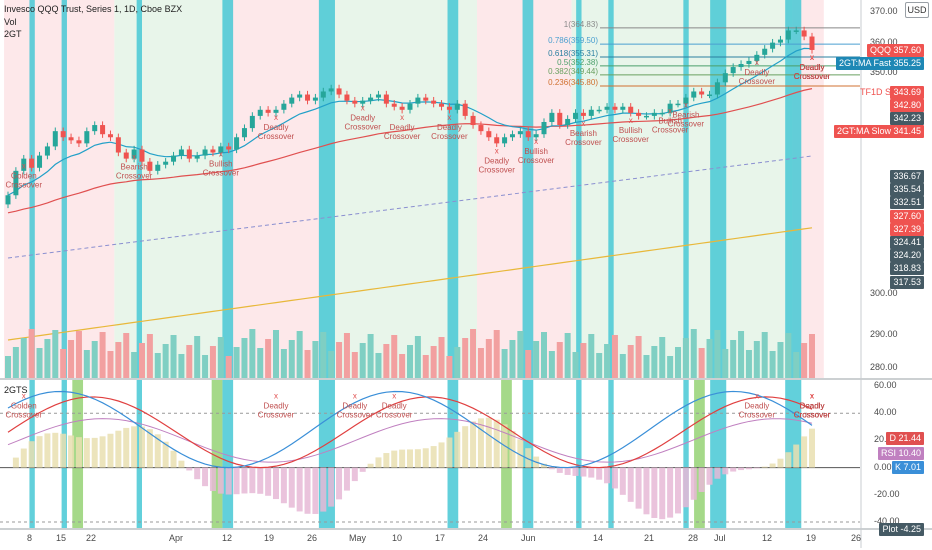 This screenshot has height=550, width=932. Describe the element at coordinates (812, 395) in the screenshot. I see `osc-annotation-marker-5: x` at that location.